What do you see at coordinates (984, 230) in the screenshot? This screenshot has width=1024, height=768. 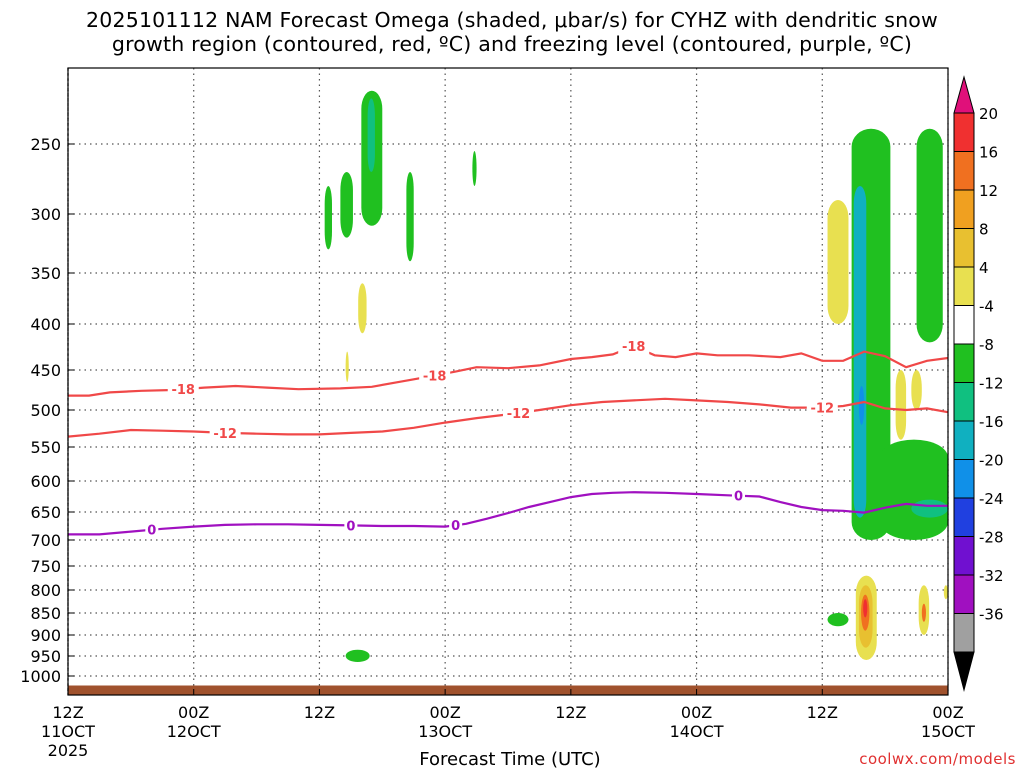 I see `colorbar-label-3: 8` at bounding box center [984, 230].